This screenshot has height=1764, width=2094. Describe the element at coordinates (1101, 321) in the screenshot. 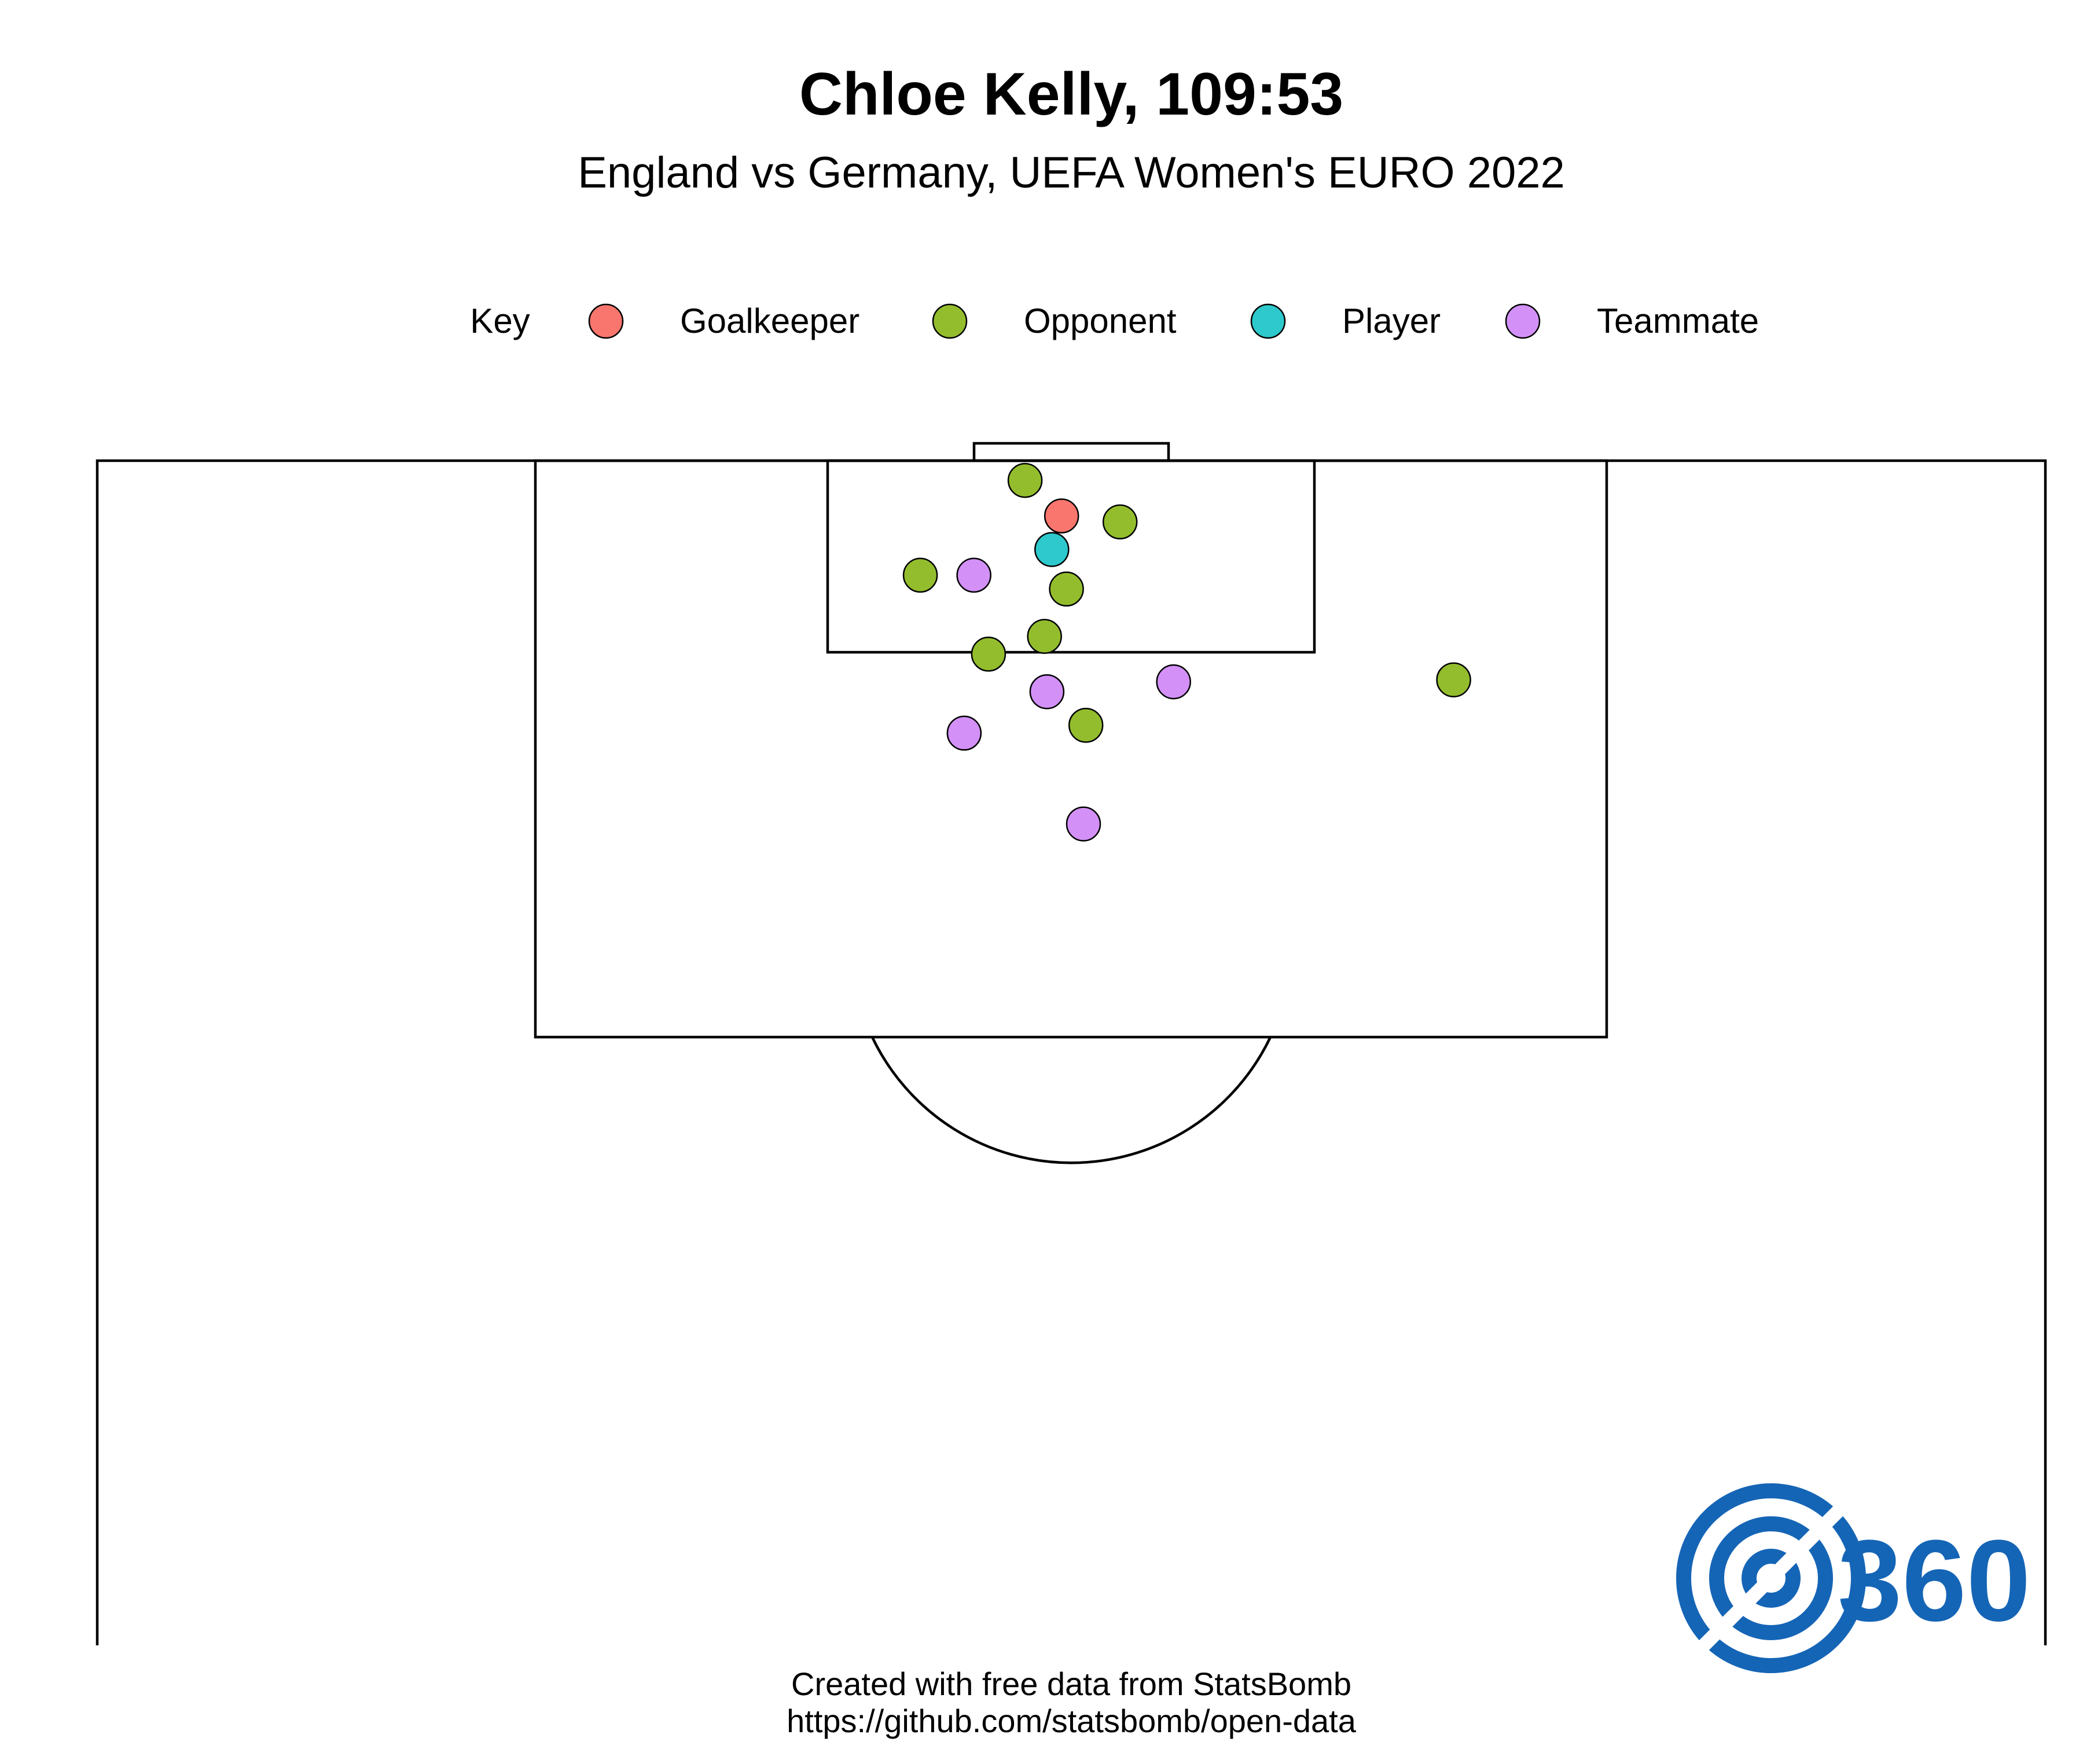

I see `legend-label-opponent: Opponent` at that location.